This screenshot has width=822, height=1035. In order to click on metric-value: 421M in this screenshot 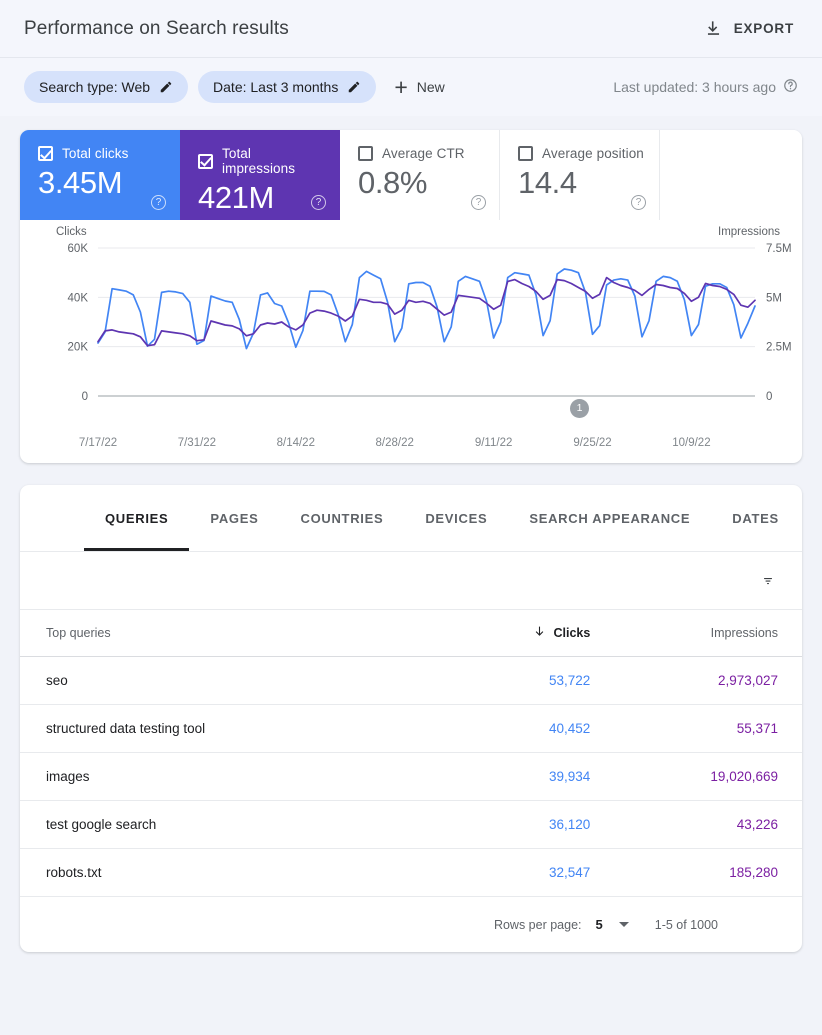, I will do `click(236, 197)`.